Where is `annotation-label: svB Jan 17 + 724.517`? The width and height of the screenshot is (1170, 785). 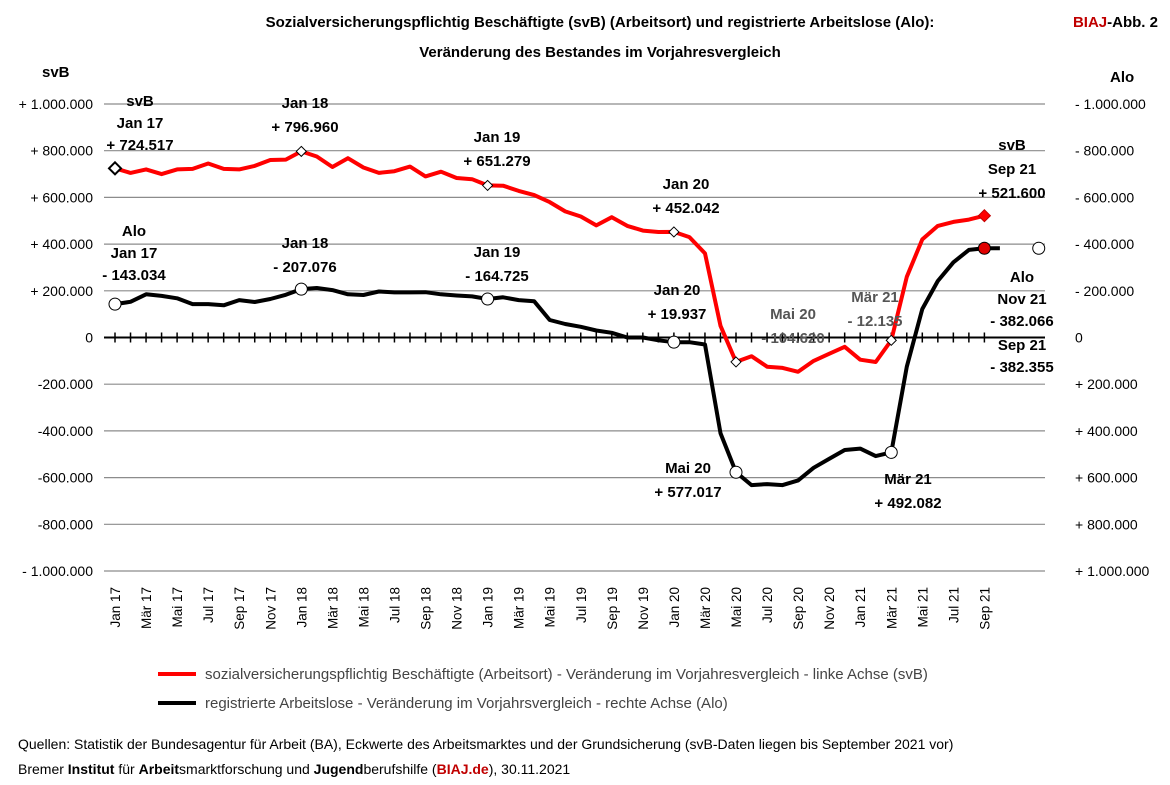 annotation-label: svB Jan 17 + 724.517 is located at coordinates (139, 123).